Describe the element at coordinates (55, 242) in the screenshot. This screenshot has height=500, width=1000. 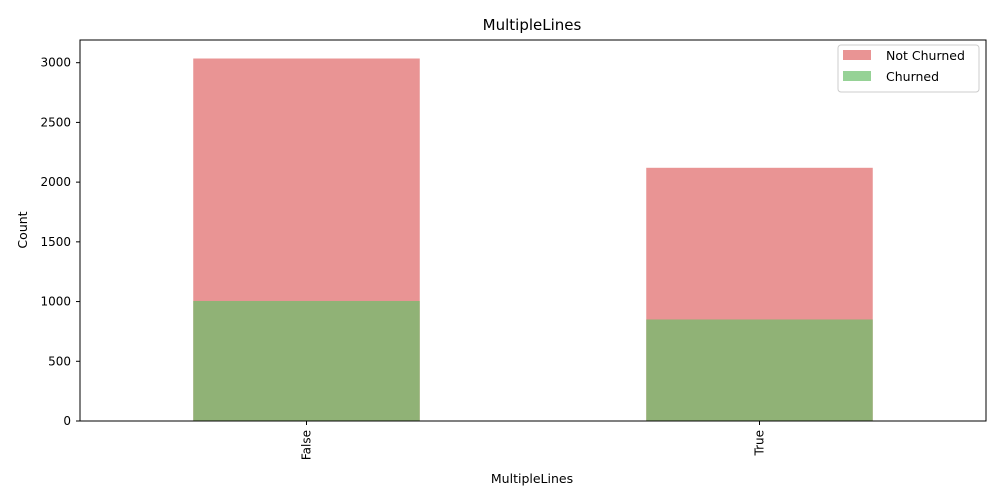
I see `y-tick-label: 1500` at that location.